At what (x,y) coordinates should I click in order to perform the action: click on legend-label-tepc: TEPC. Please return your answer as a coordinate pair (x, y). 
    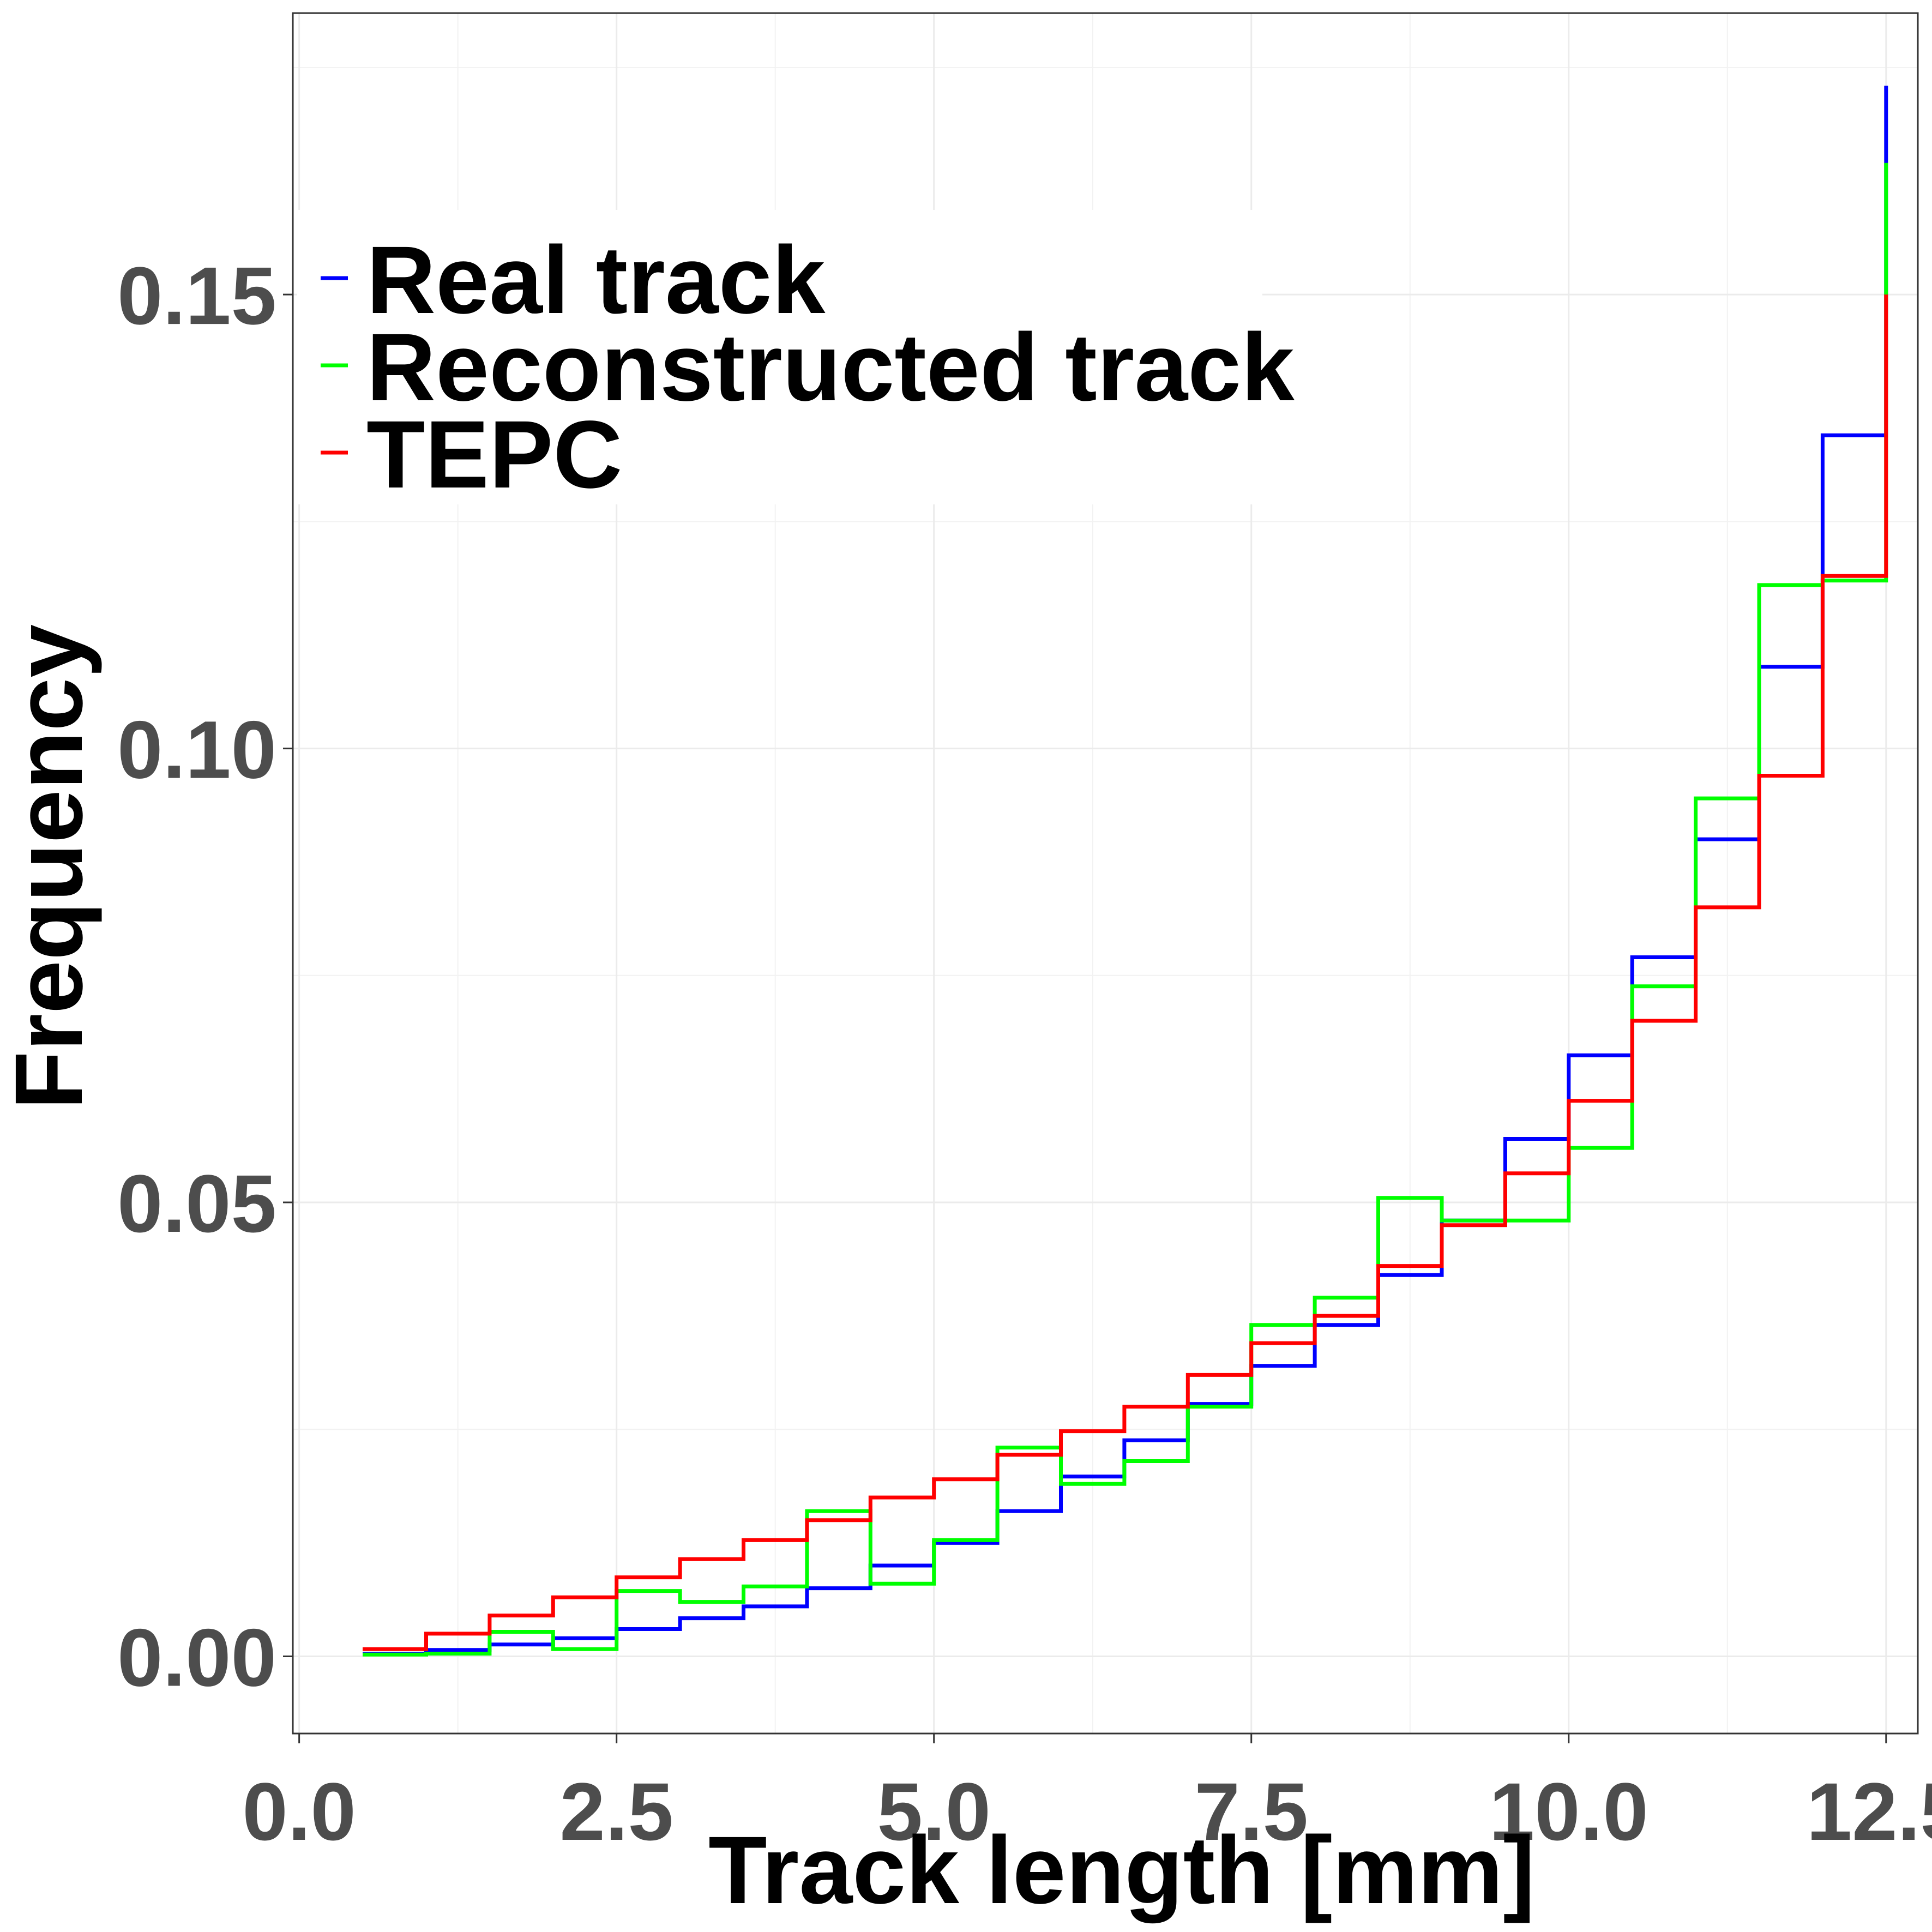
    Looking at the image, I should click on (494, 454).